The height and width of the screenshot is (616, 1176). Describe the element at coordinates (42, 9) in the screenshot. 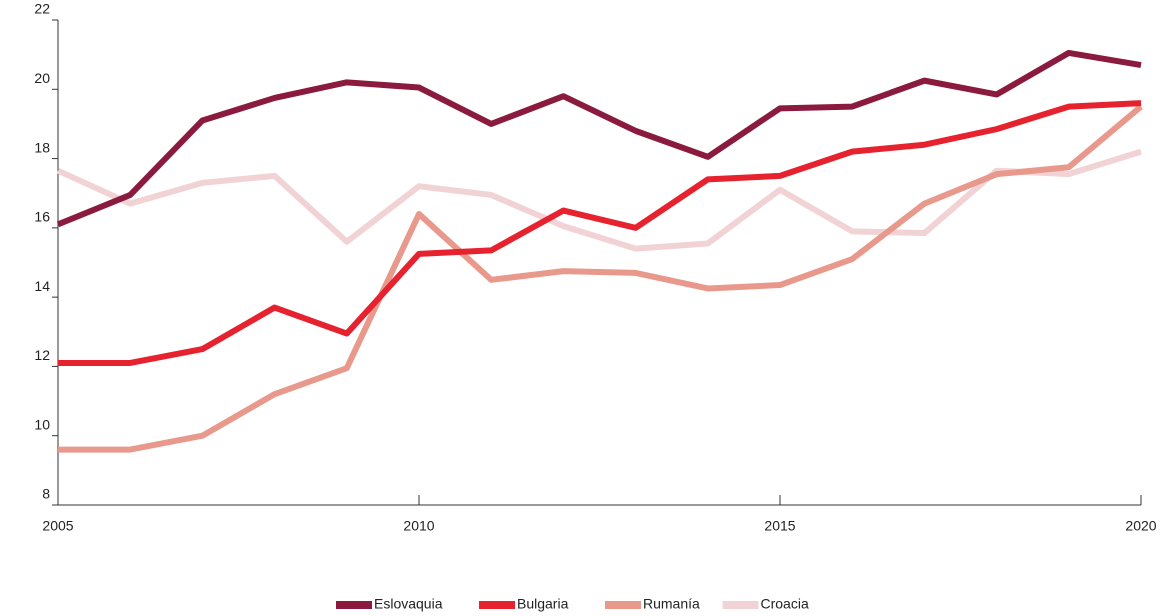

I see `y-tick-label: 22` at that location.